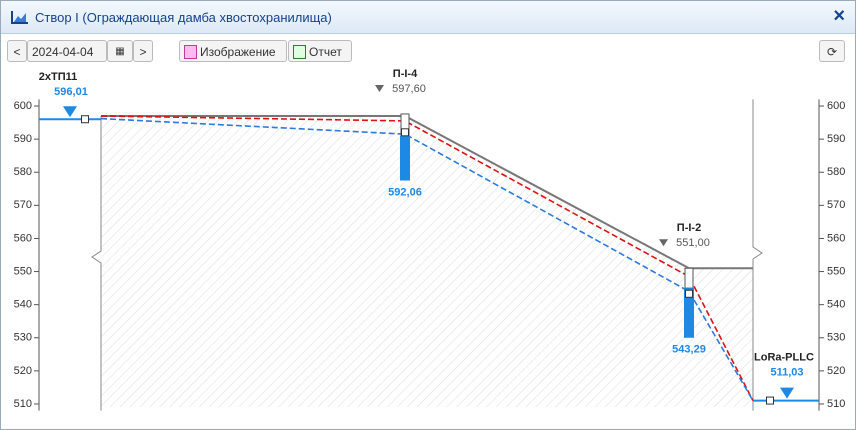 Image resolution: width=856 pixels, height=430 pixels. What do you see at coordinates (238, 52) in the screenshot?
I see `image-button-label: Изображение` at bounding box center [238, 52].